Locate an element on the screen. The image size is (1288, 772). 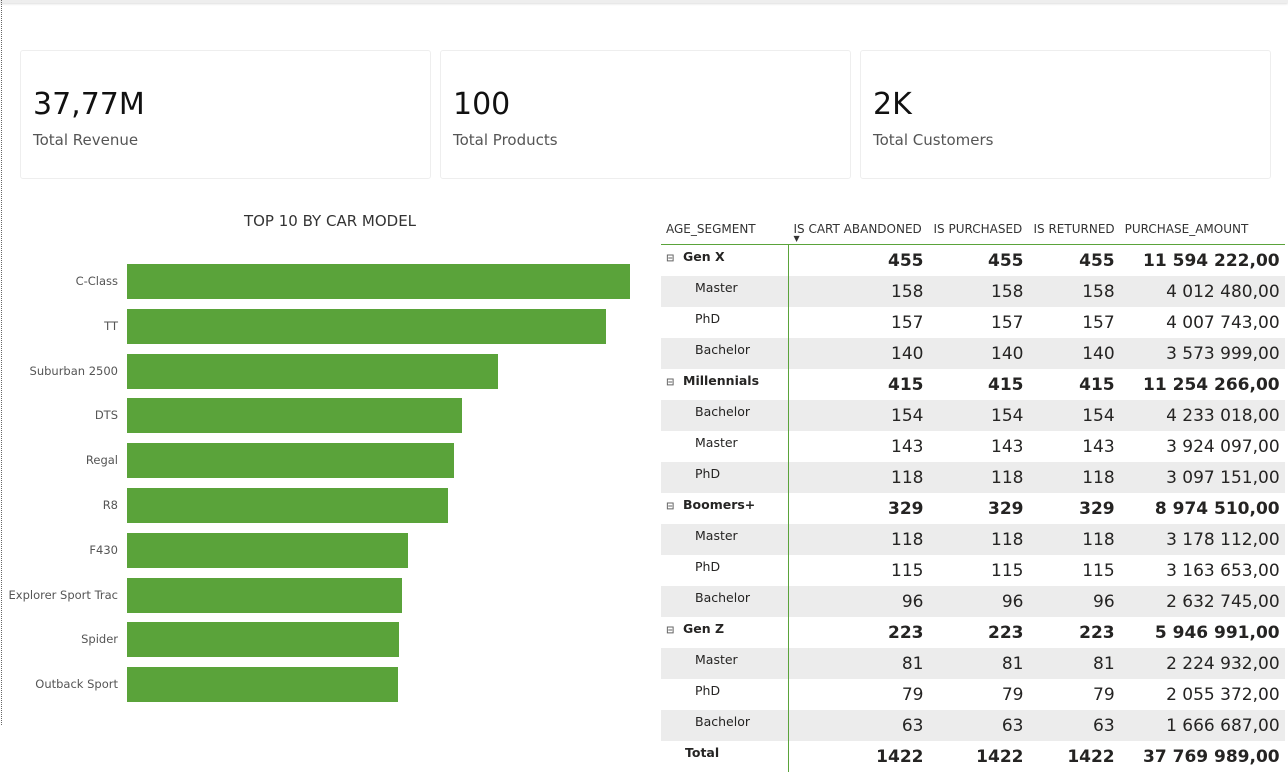
row-header: ⊟ Boomers+ is located at coordinates (725, 508).